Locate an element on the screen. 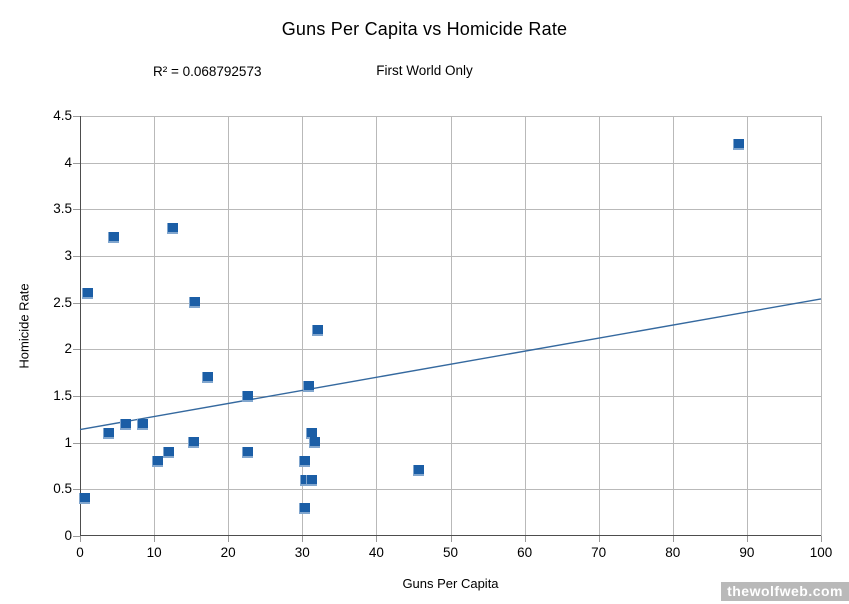  y-tick-label: 0 is located at coordinates (68, 535).